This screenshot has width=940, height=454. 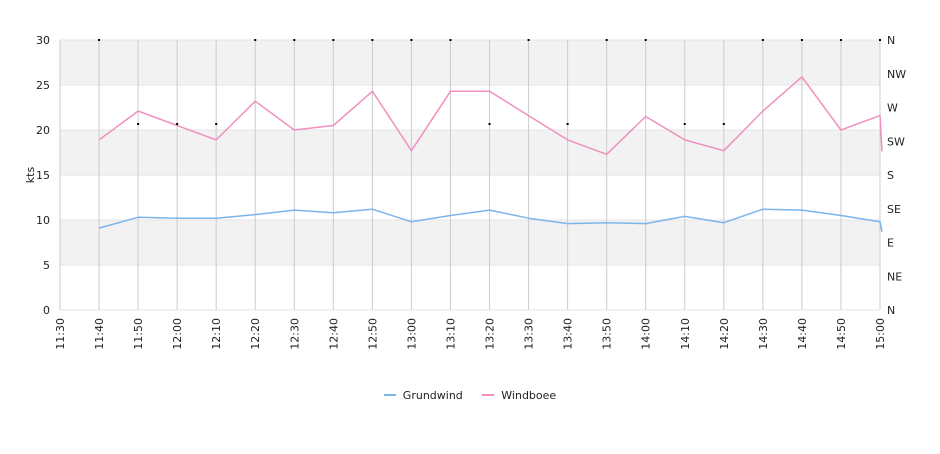 What do you see at coordinates (841, 334) in the screenshot?
I see `x-tick-label: 14:50` at bounding box center [841, 334].